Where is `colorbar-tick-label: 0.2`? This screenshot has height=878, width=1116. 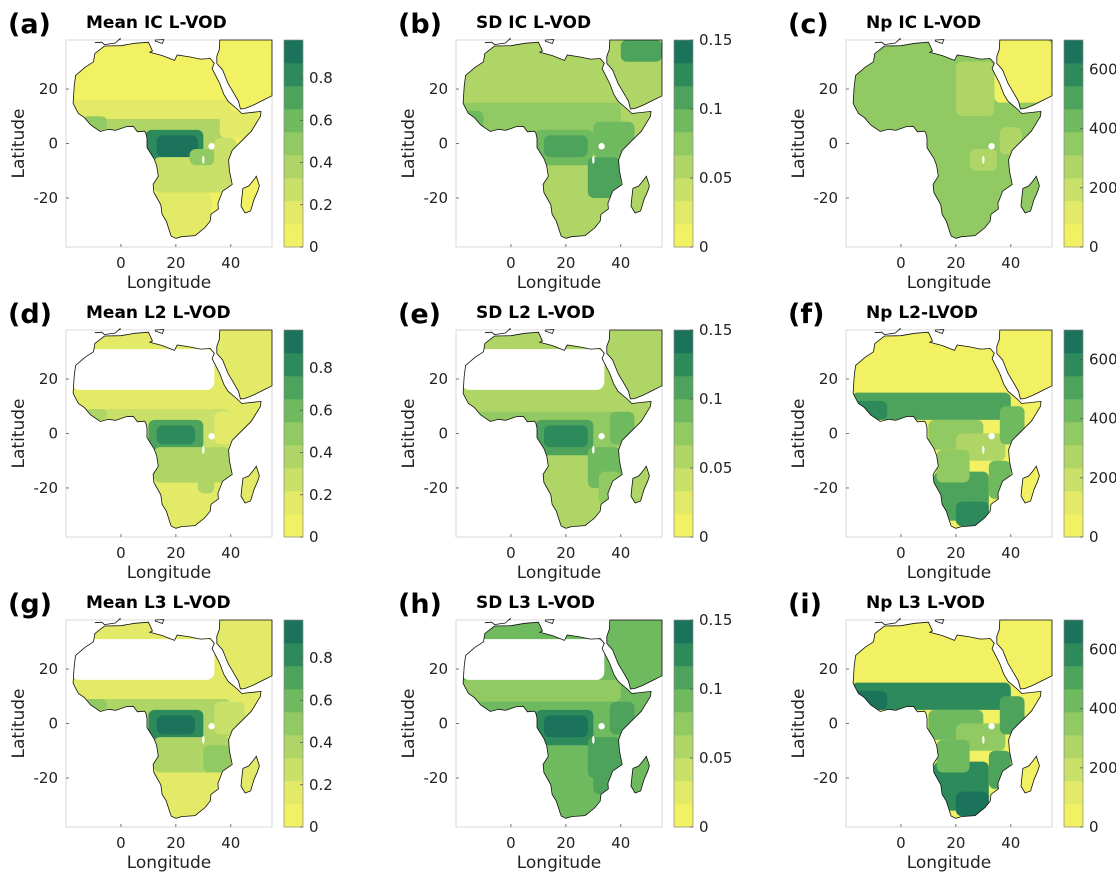
colorbar-tick-label: 0.2 is located at coordinates (321, 205).